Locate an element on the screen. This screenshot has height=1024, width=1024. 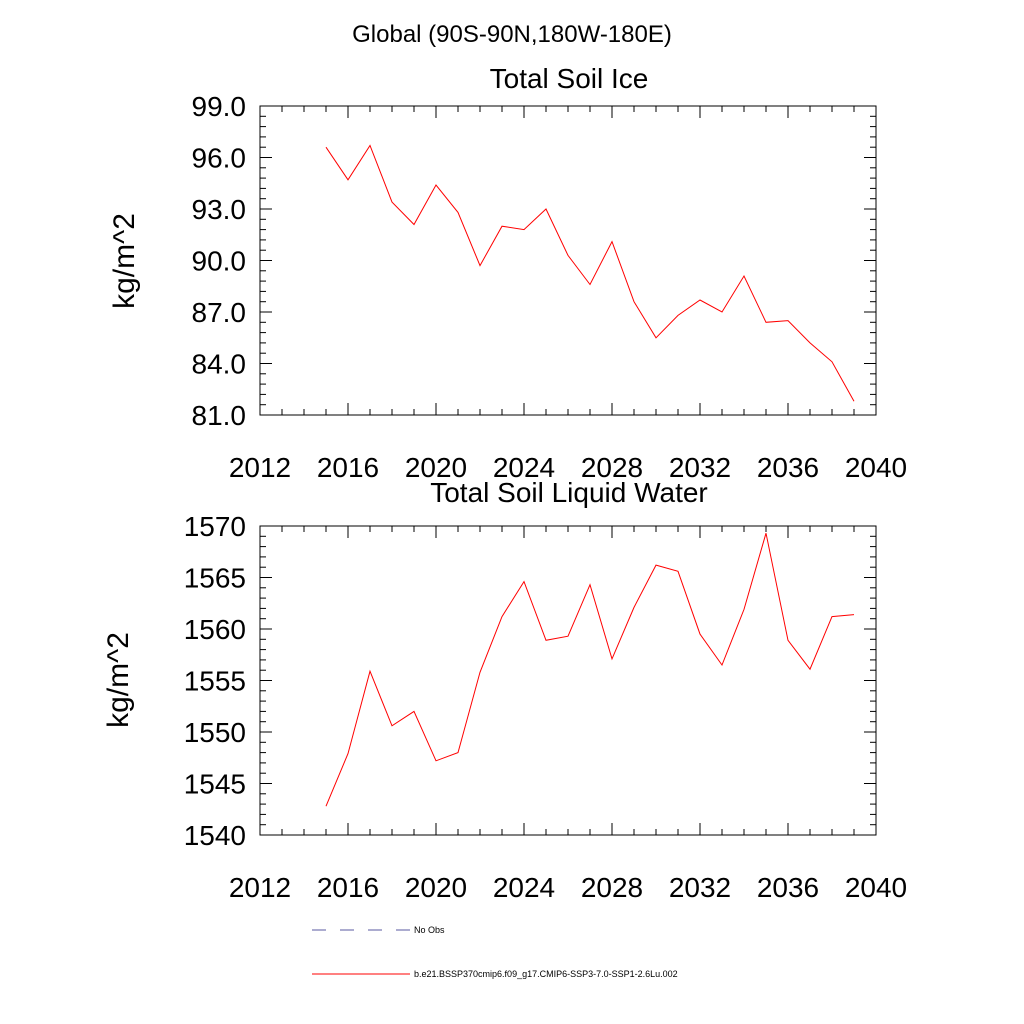
soil-liquid-water-series-line is located at coordinates (590, 670).